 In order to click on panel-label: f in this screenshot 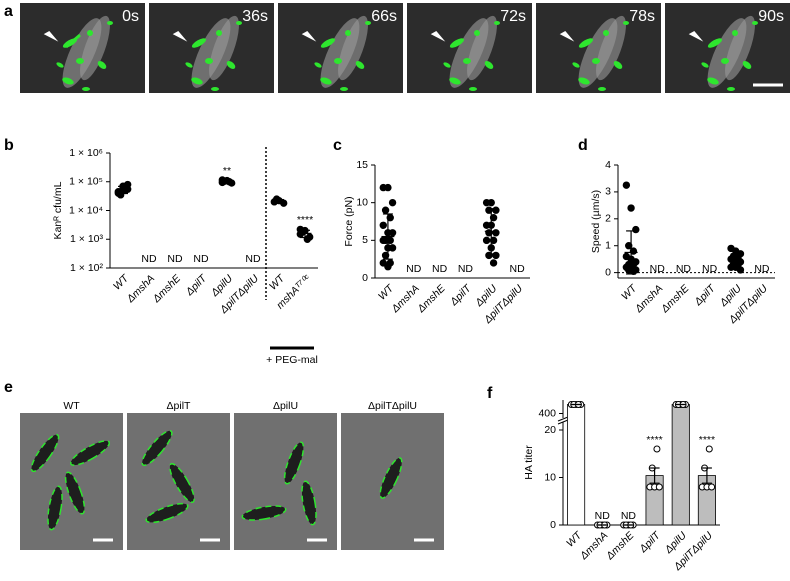, I will do `click(490, 393)`.